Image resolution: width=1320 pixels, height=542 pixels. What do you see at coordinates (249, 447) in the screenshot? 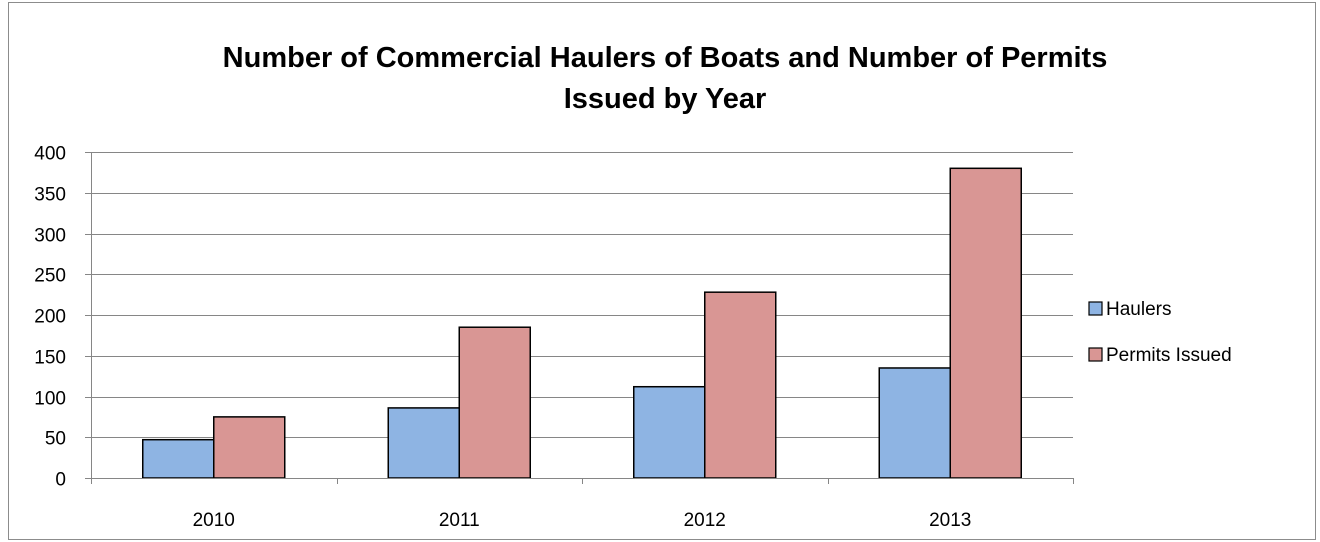
I see `bar-permits-issued-2010` at bounding box center [249, 447].